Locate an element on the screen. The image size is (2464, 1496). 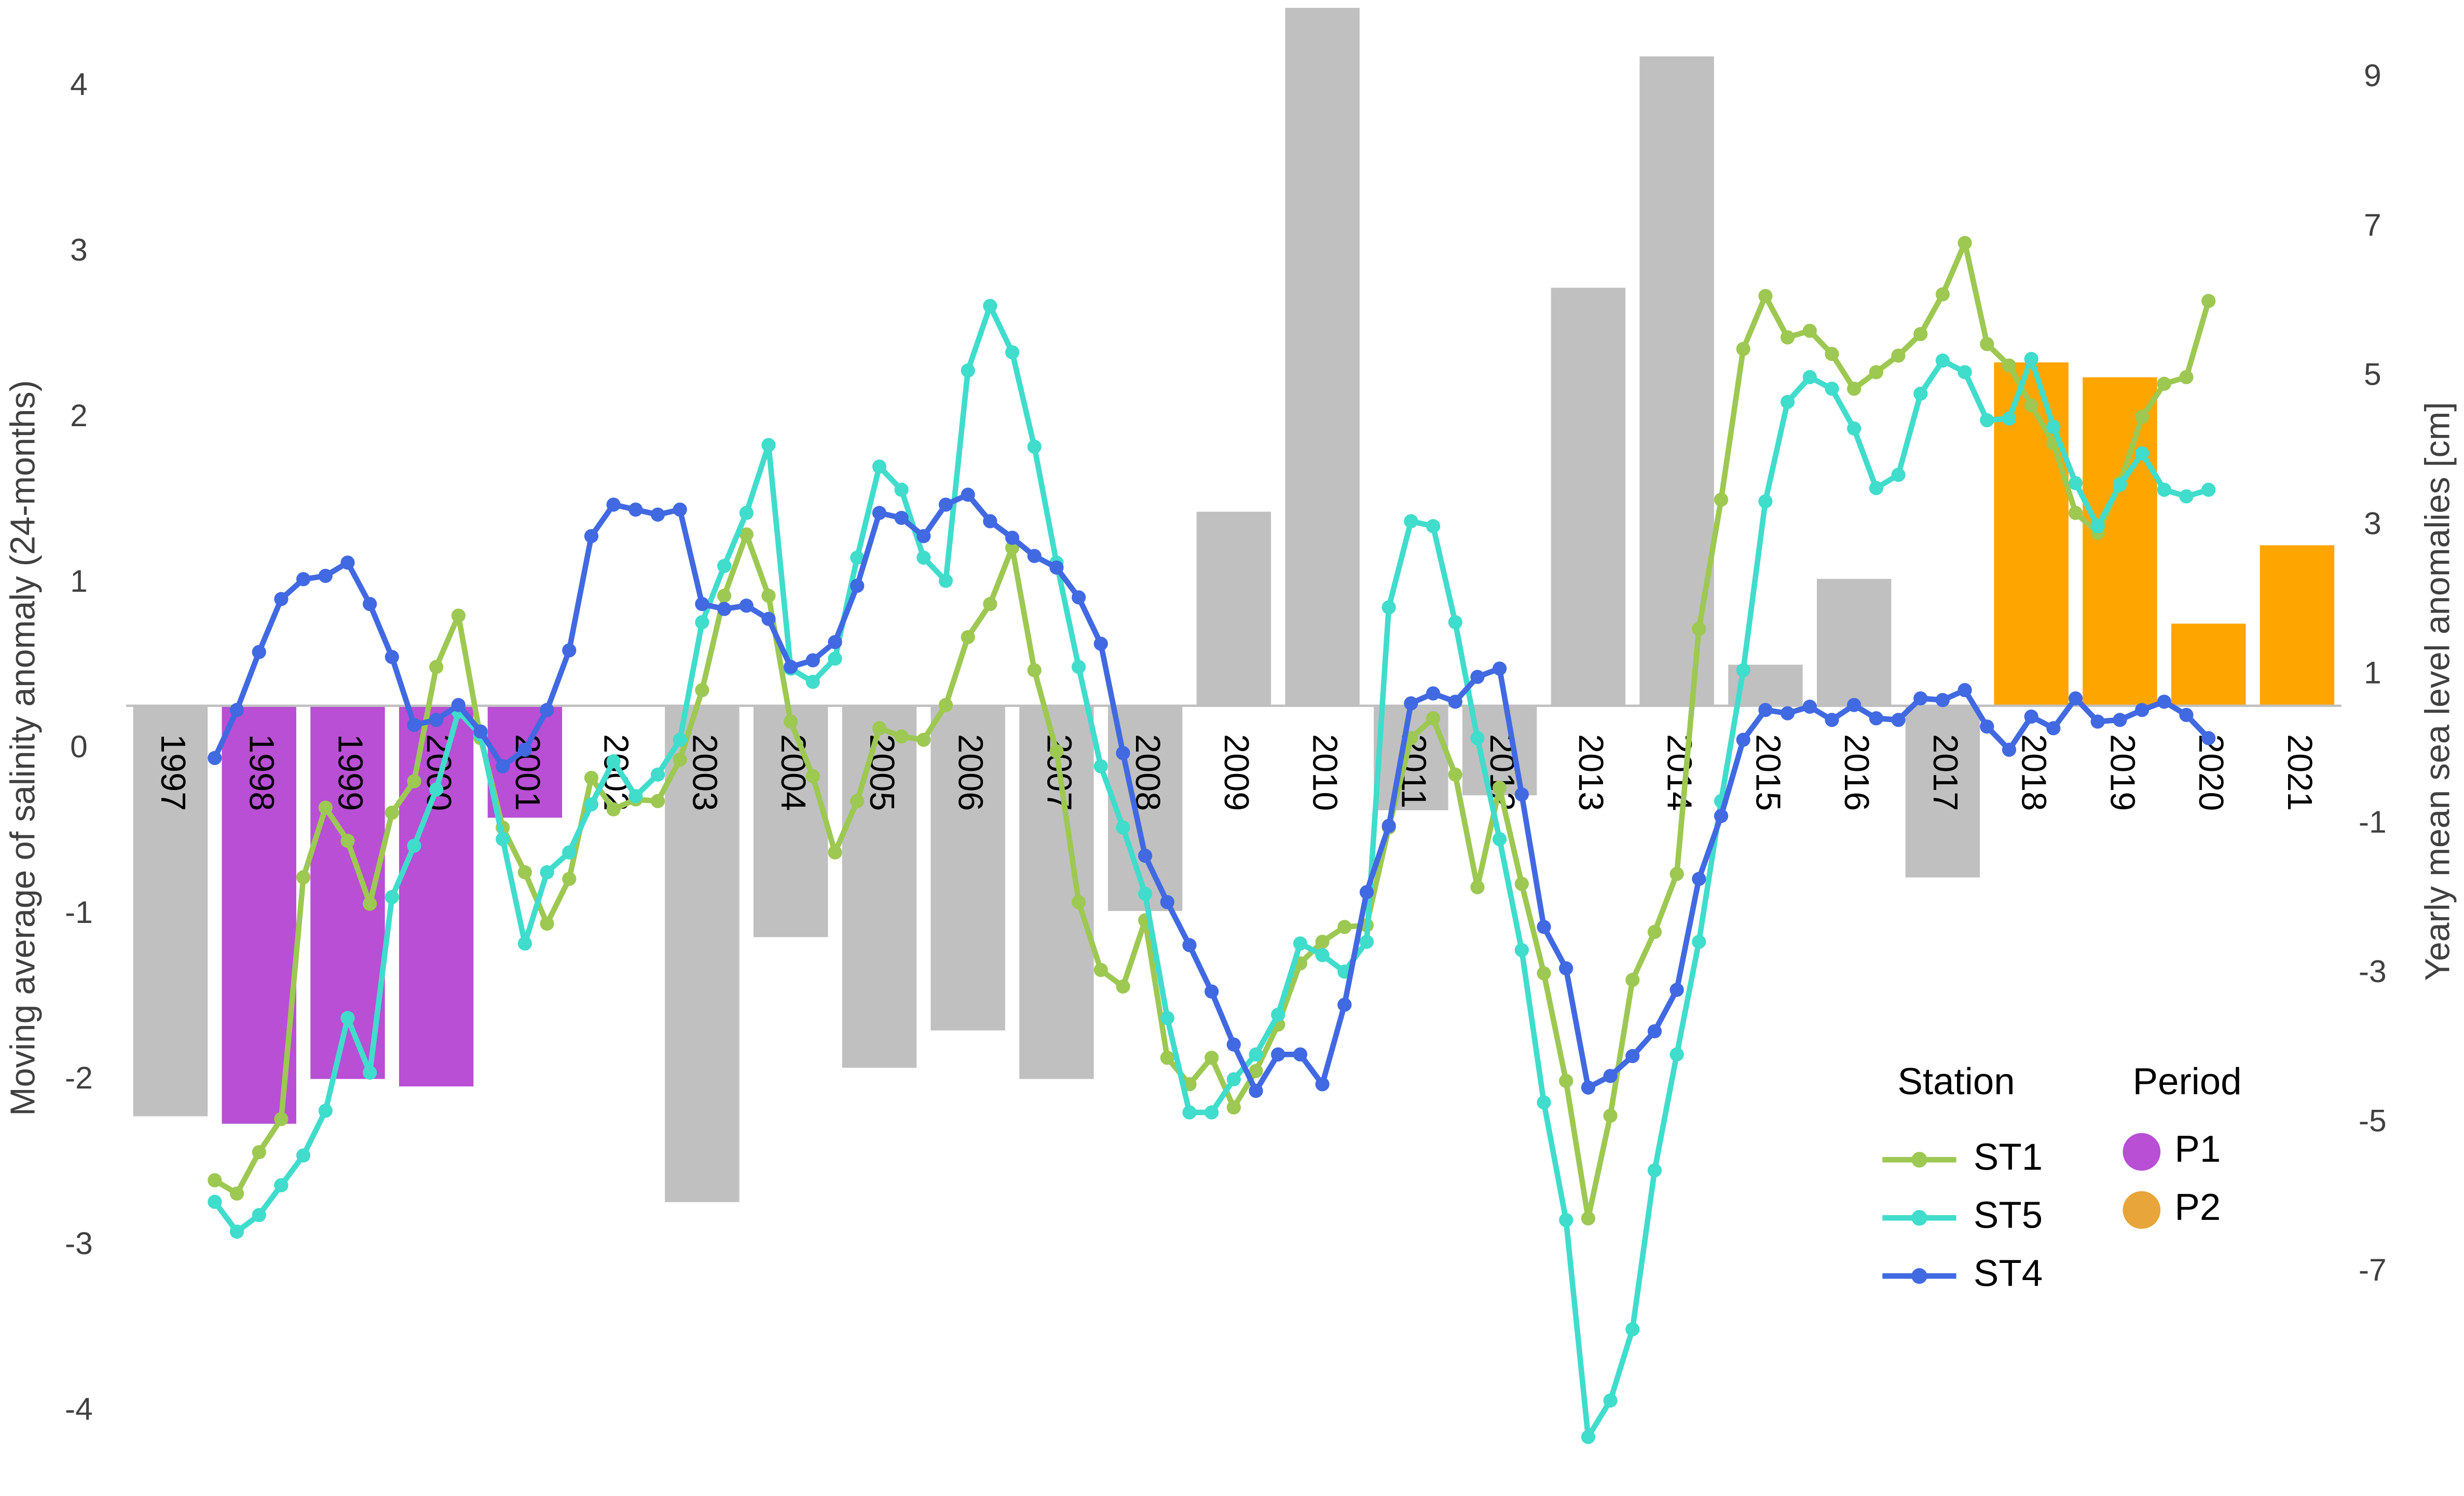
x-tick-label: 2004 is located at coordinates (793, 772).